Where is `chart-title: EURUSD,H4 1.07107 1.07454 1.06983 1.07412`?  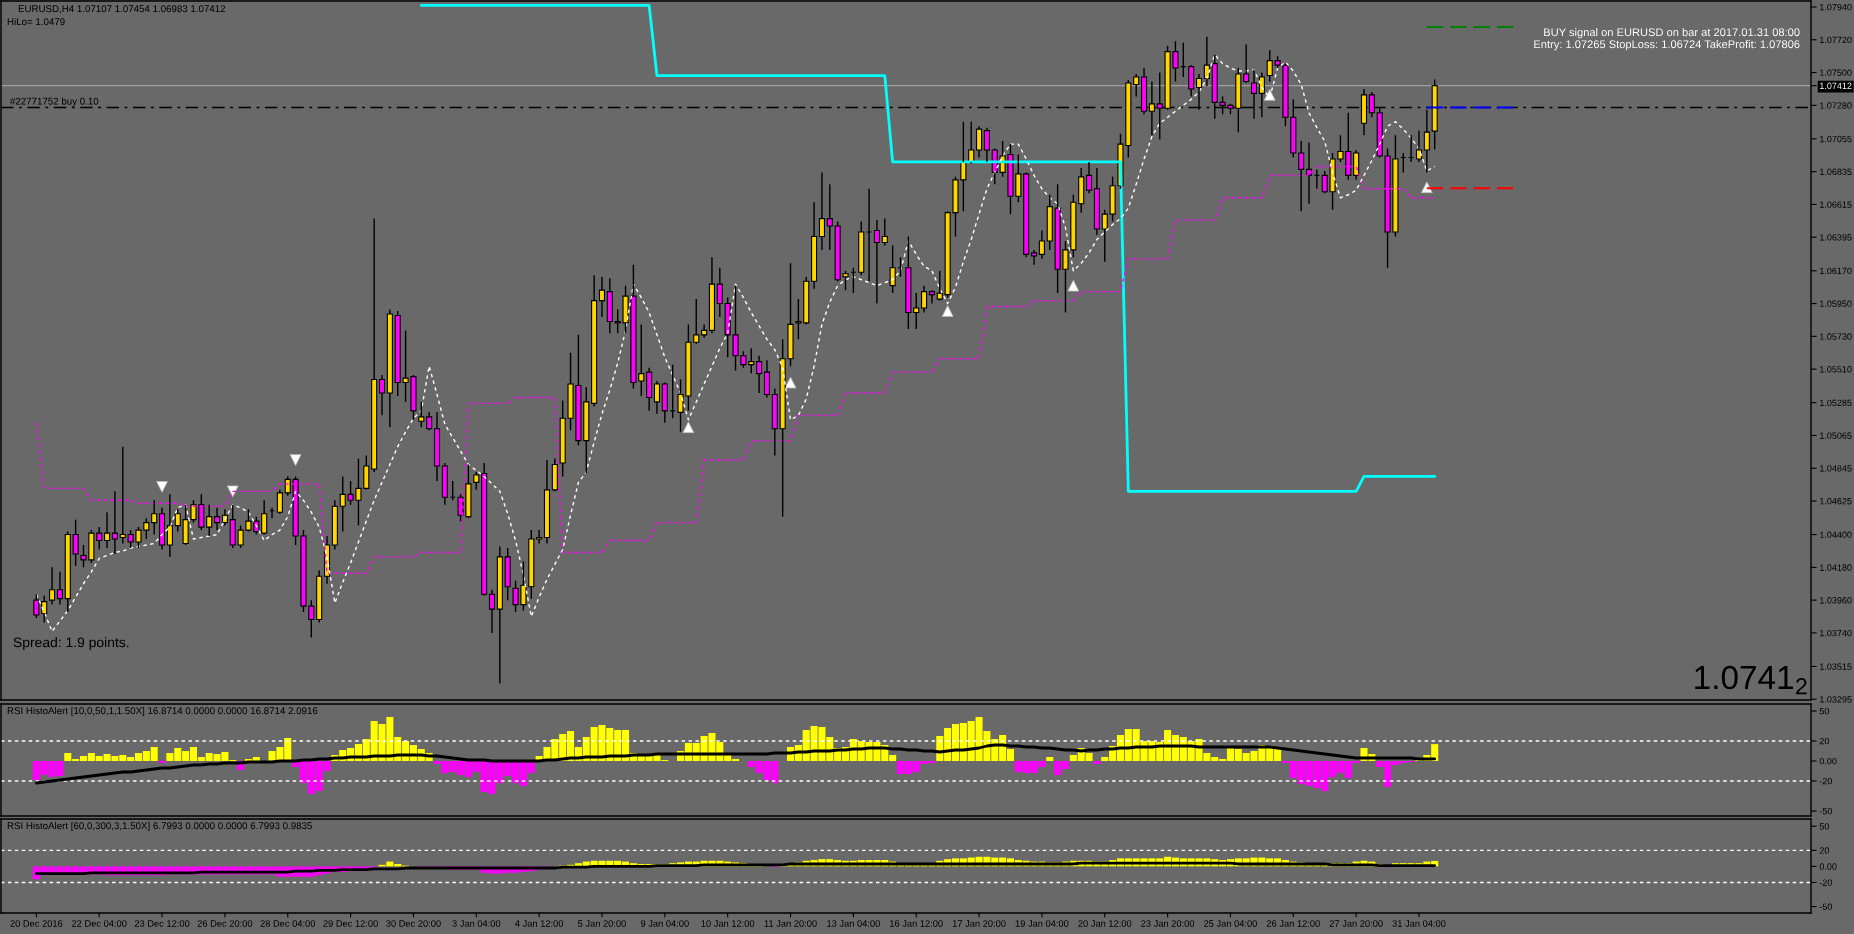
chart-title: EURUSD,H4 1.07107 1.07454 1.06983 1.07412 is located at coordinates (122, 9).